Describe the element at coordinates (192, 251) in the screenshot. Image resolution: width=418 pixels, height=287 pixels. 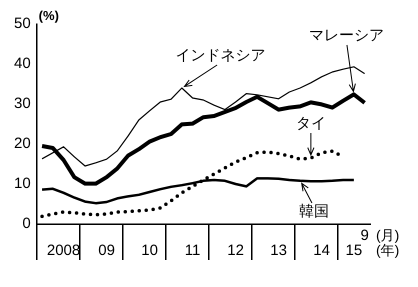
I see `x-tick-label: 11` at that location.